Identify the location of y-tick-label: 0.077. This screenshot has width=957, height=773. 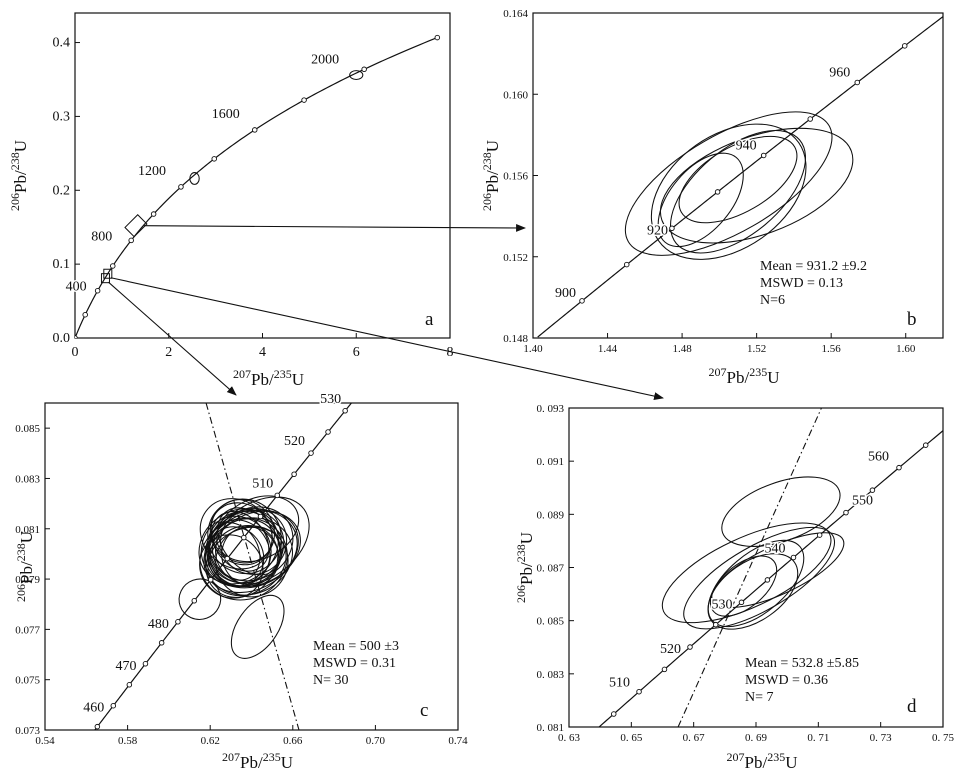
(27, 630).